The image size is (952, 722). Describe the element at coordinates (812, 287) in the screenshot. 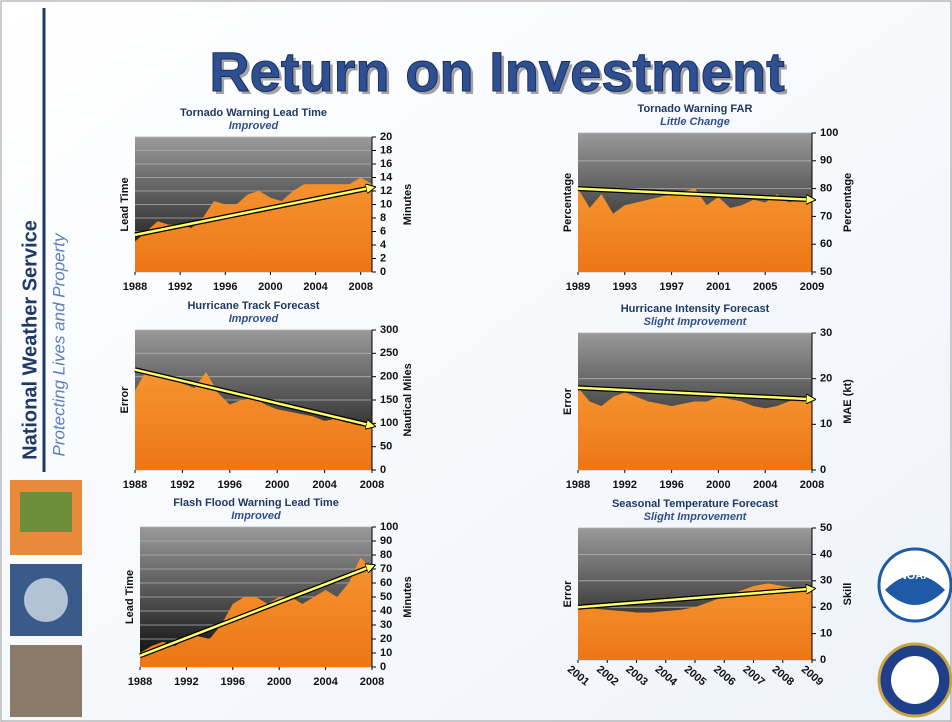

I see `x-tick-label: 2009` at that location.